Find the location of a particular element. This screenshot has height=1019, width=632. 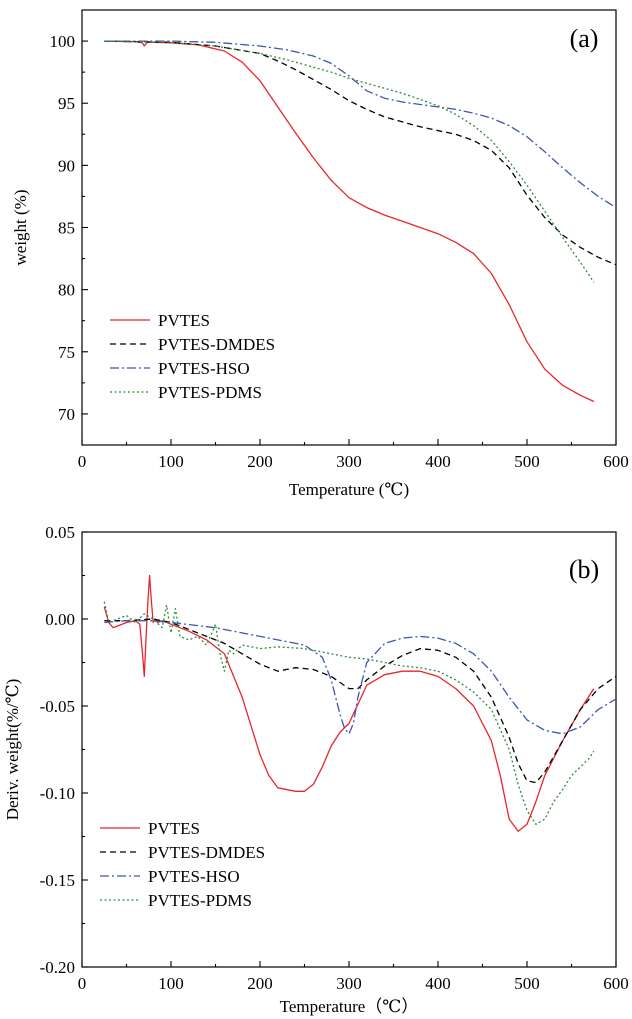

series-line-pvtes-dmdes is located at coordinates (360, 701).